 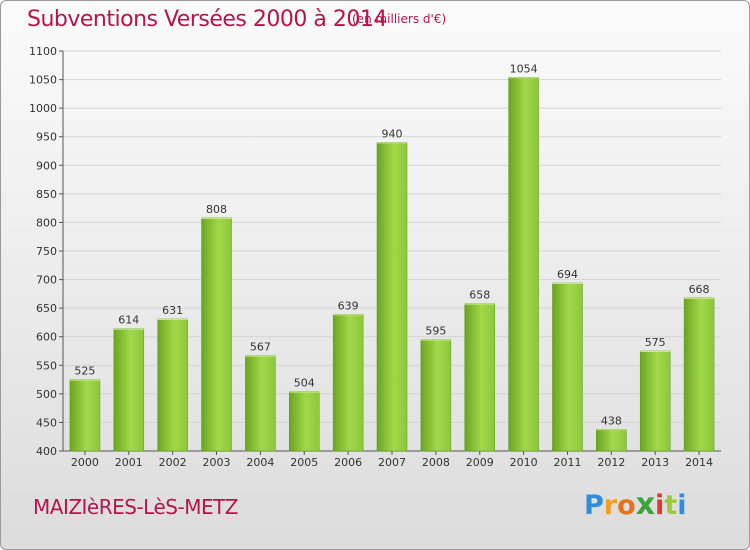 I want to click on y-tick-label: 1050, so click(x=43, y=80).